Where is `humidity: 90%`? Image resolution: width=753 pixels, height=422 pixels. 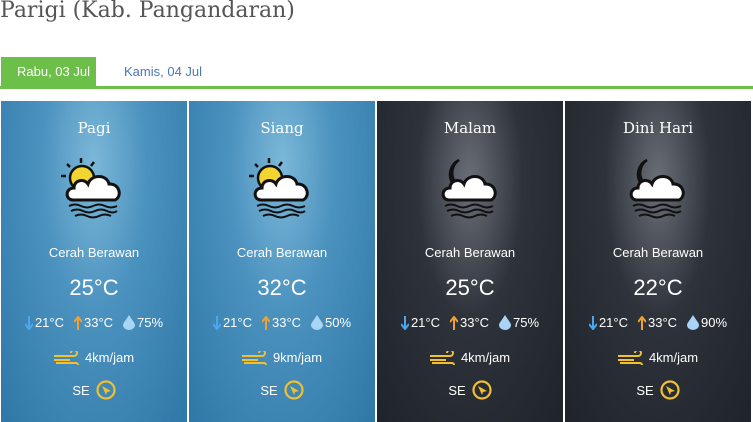
humidity: 90% is located at coordinates (714, 322).